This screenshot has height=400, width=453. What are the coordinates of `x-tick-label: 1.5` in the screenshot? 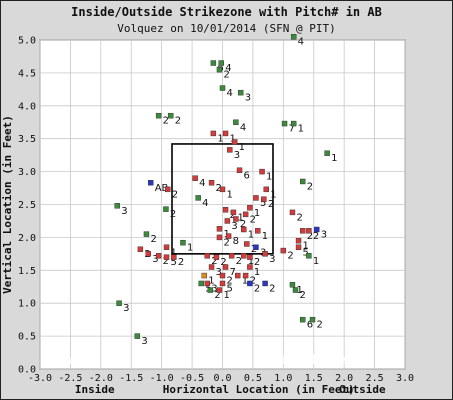 It's located at (314, 378).